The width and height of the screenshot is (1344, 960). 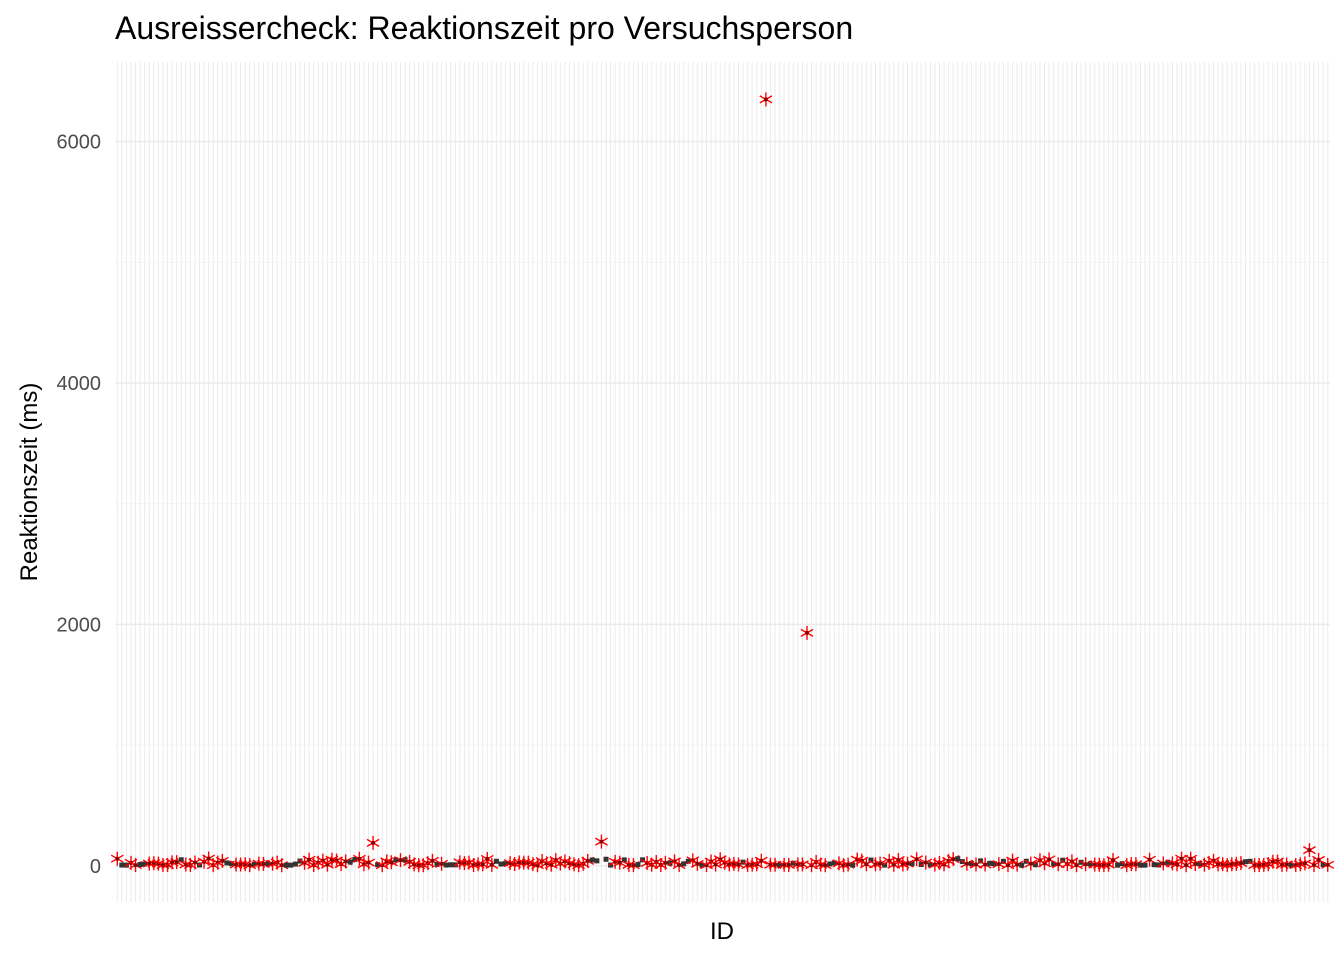 I want to click on y-tick-label: 2000, so click(x=79, y=625).